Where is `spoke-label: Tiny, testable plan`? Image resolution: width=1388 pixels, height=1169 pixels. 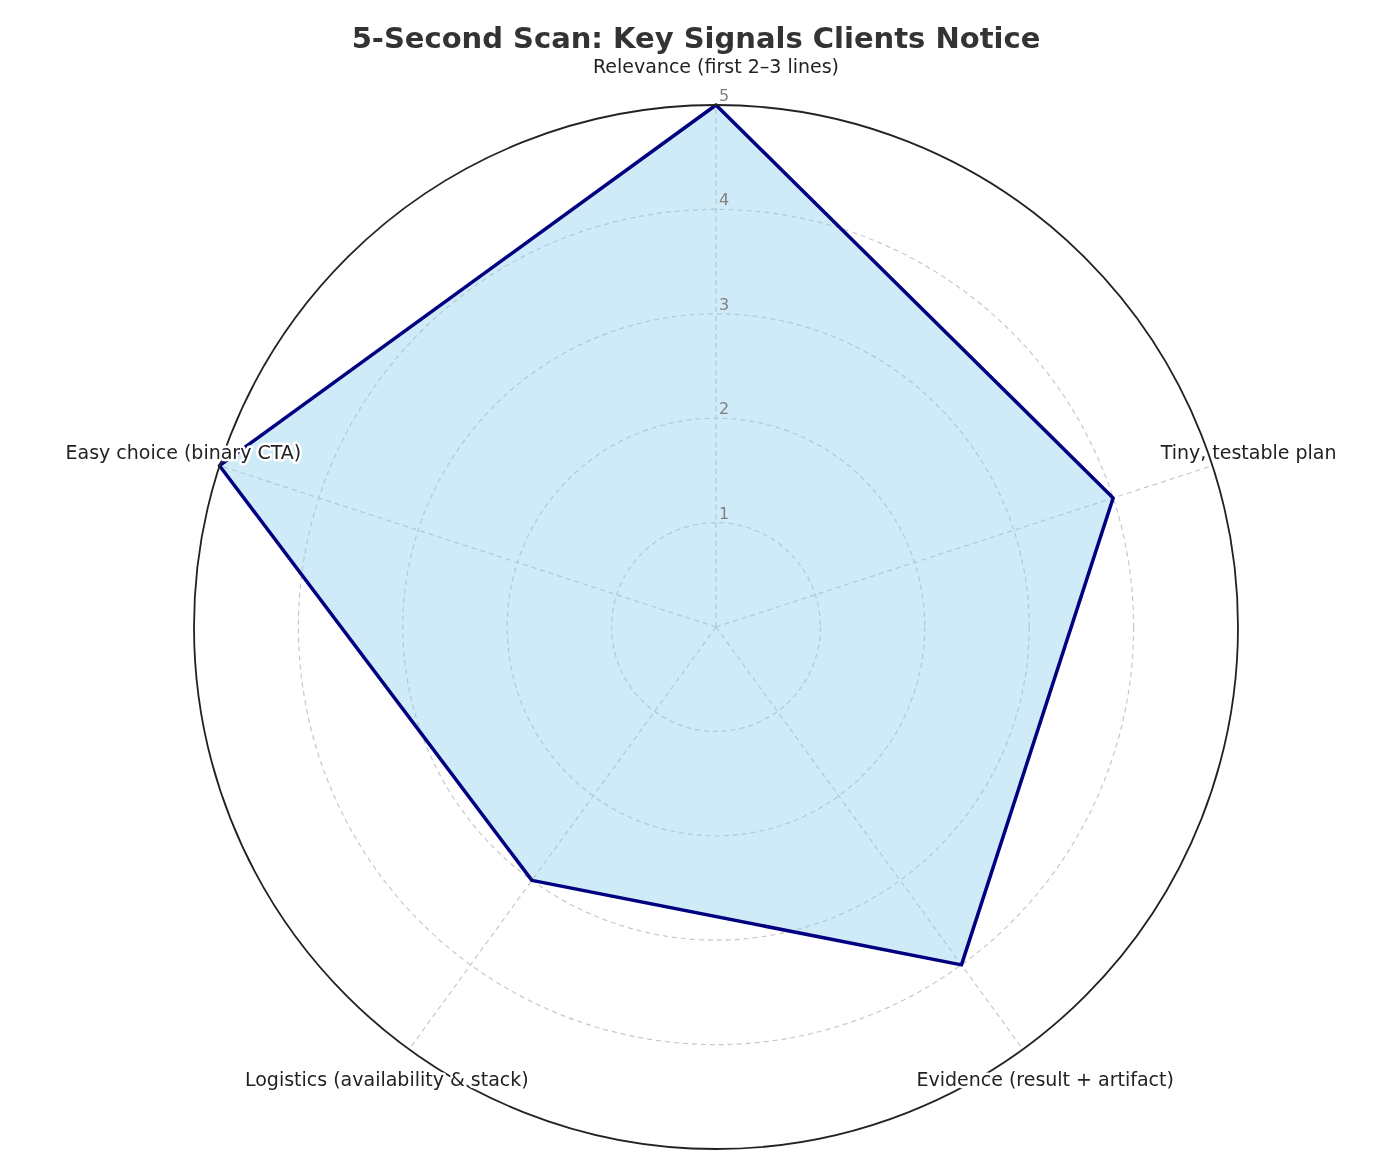
spoke-label: Tiny, testable plan is located at coordinates (1248, 452).